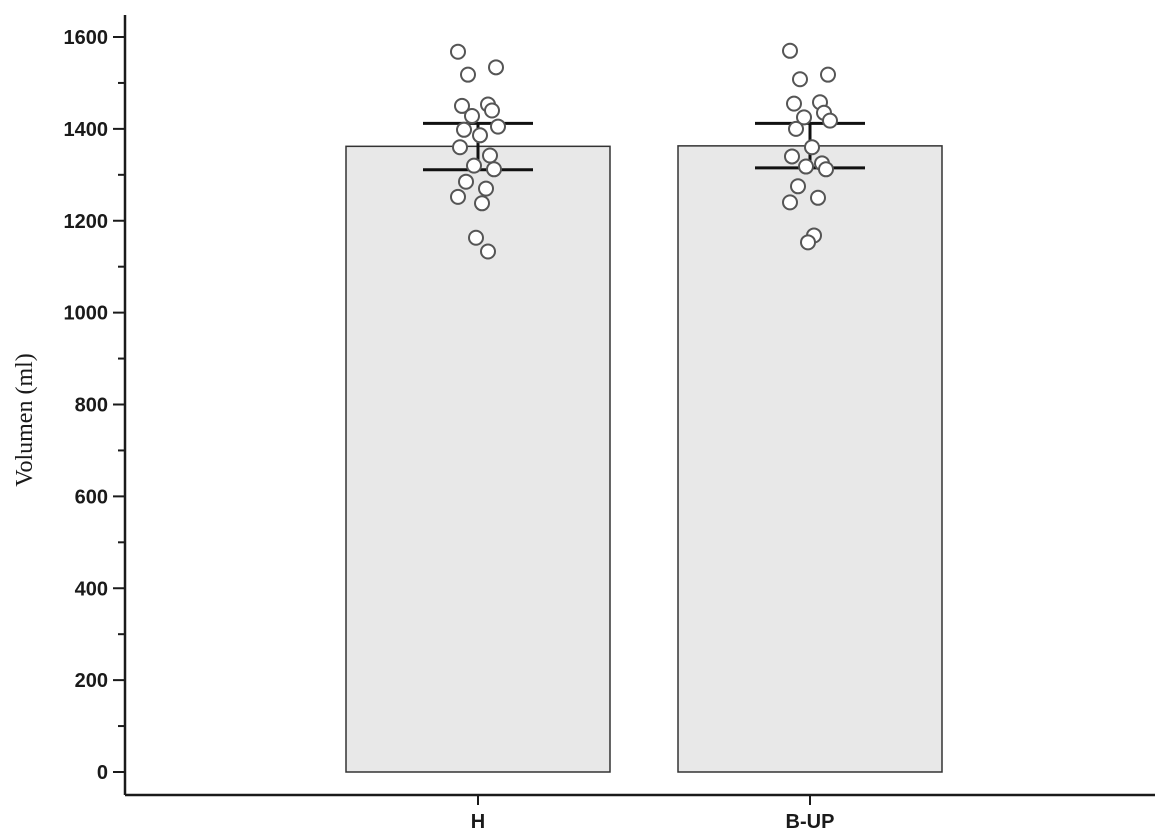 This screenshot has height=833, width=1155. I want to click on data-points-layer, so click(644, 151).